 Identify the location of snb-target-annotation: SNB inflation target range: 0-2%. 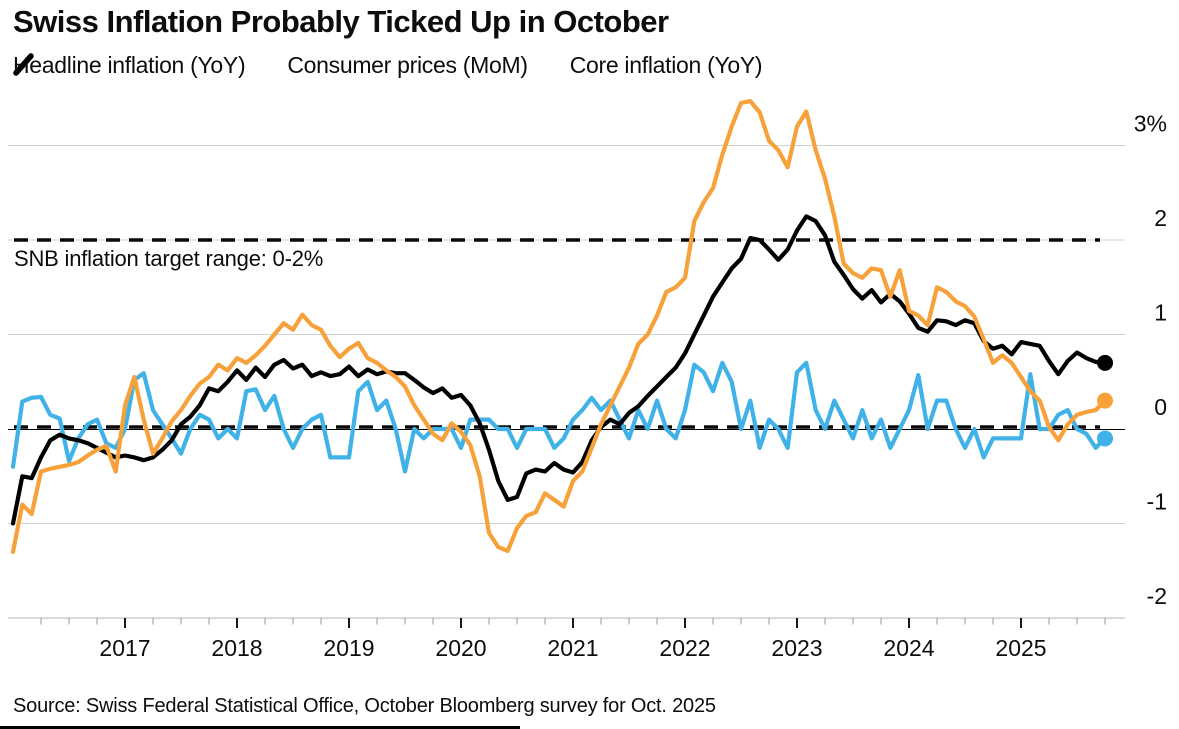
(169, 258).